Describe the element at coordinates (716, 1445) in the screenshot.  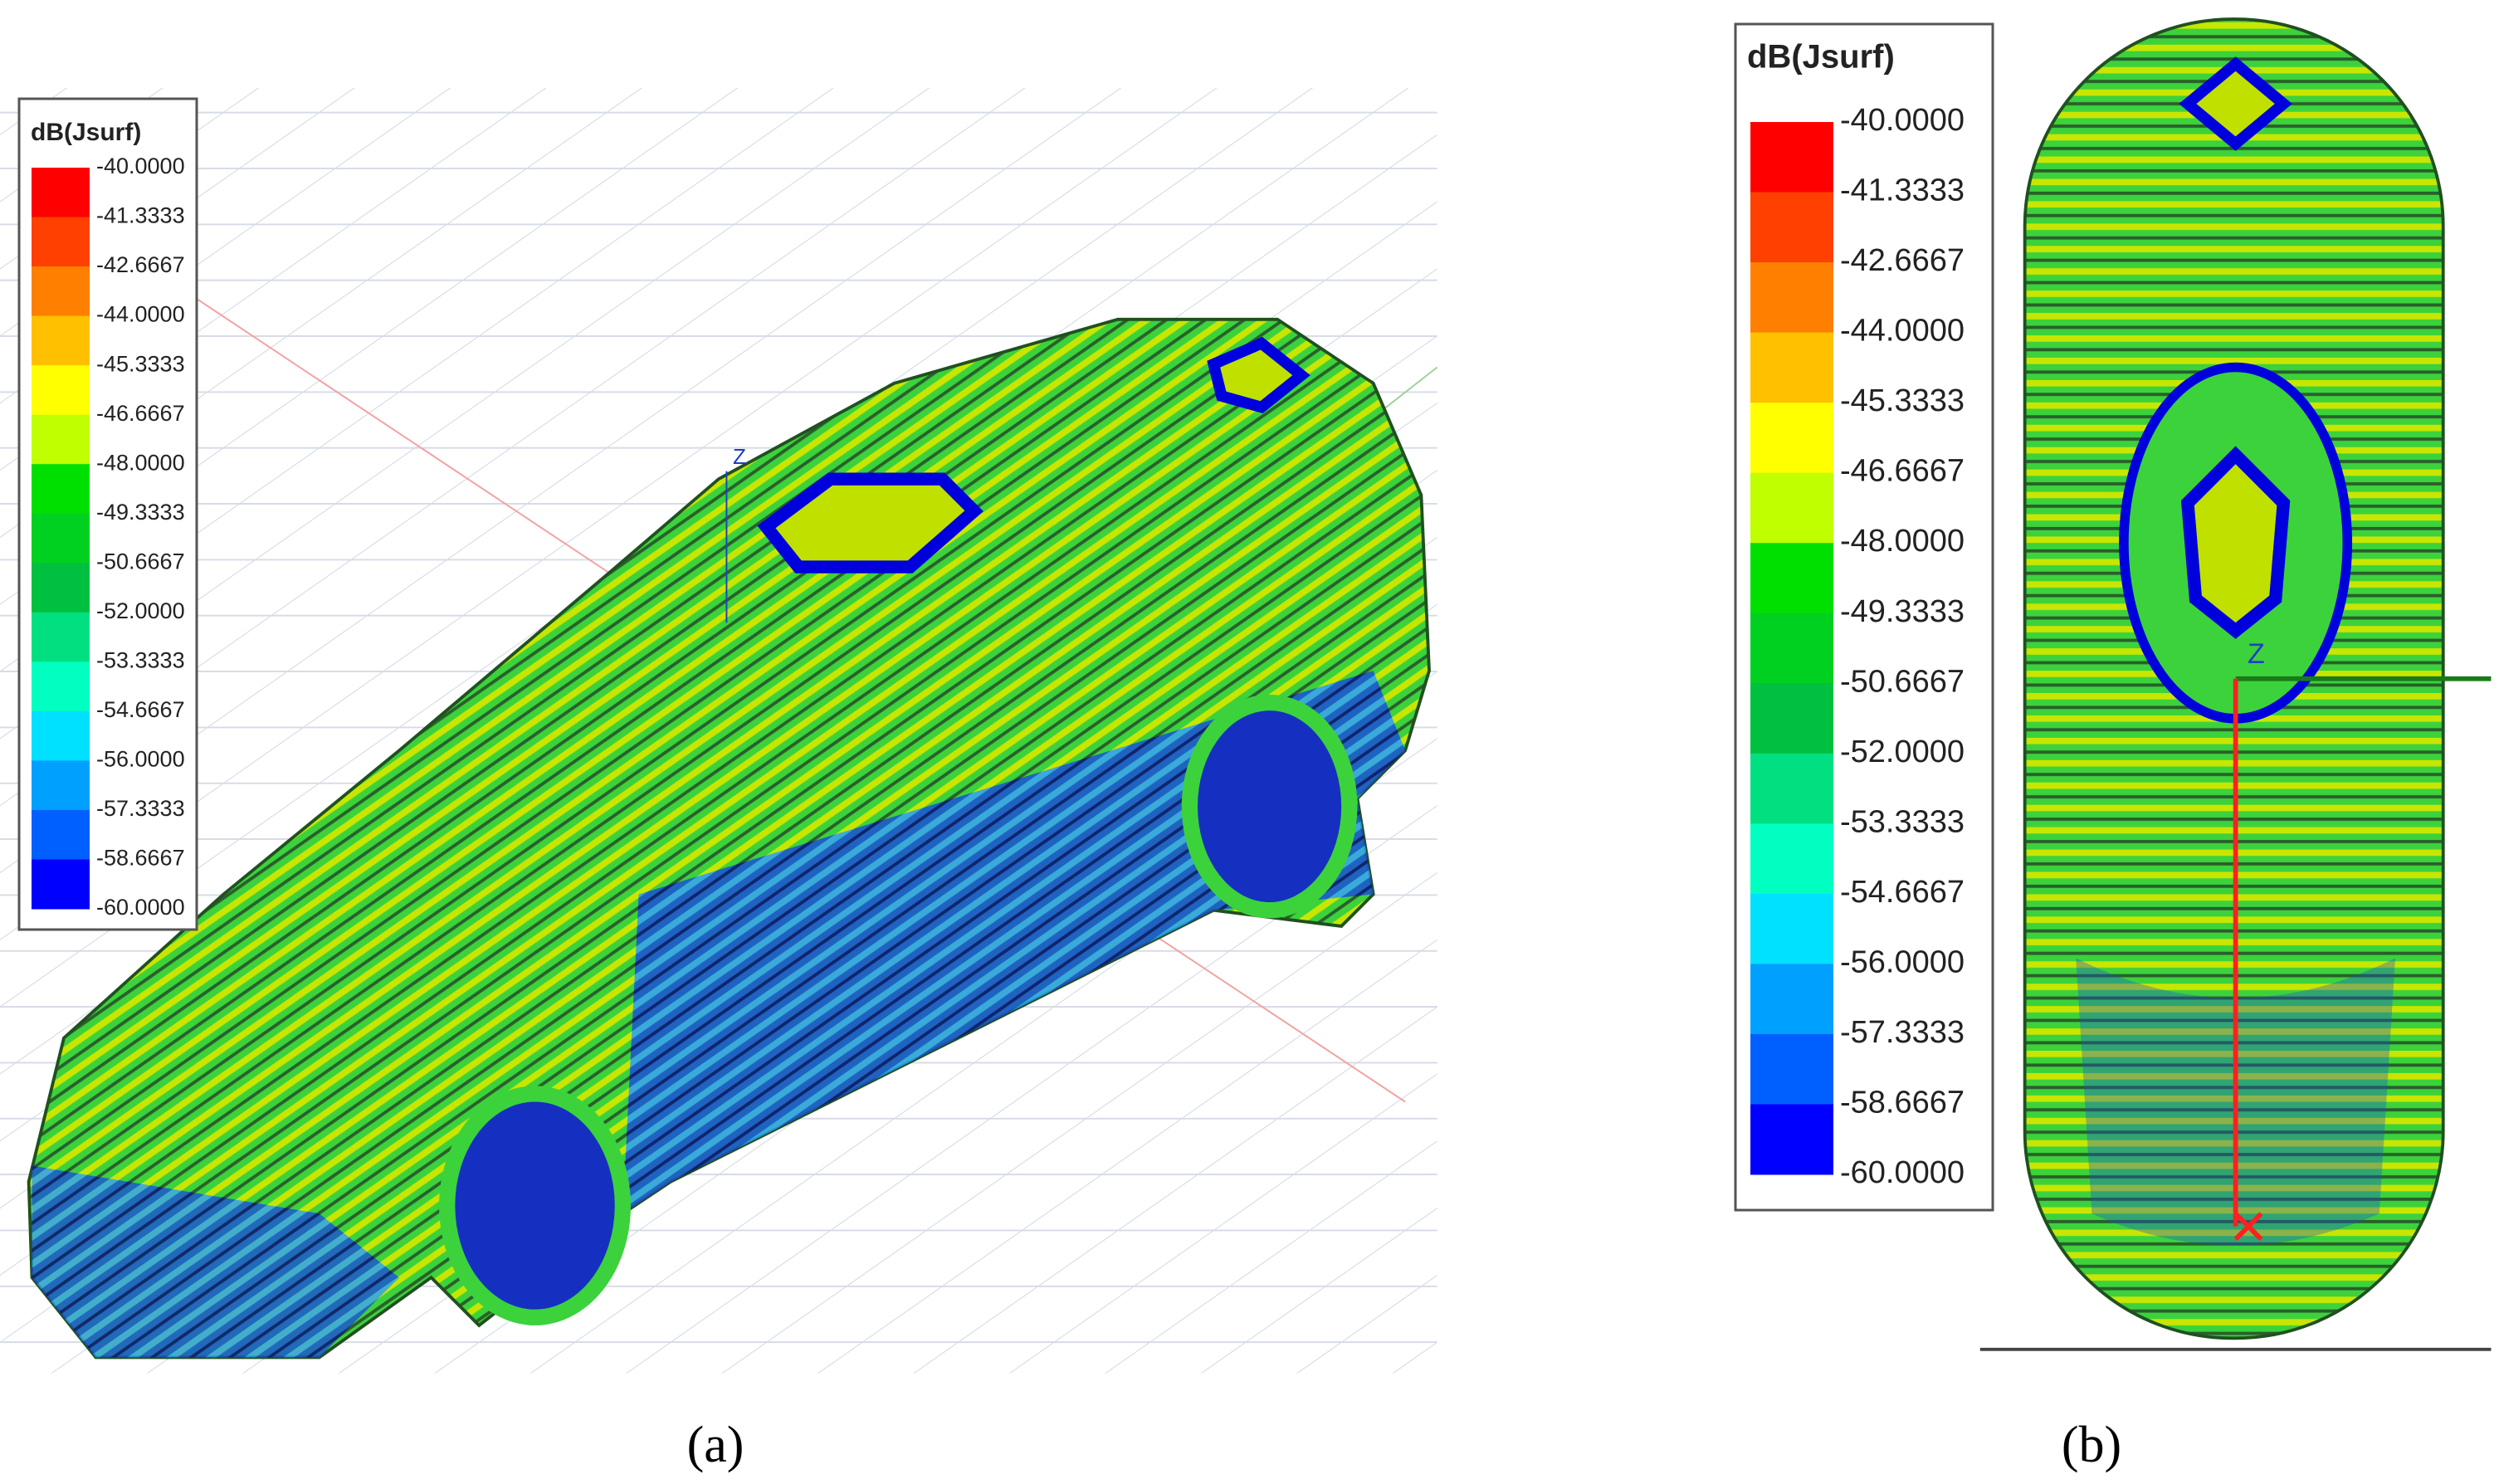
I see `caption: (a)` at that location.